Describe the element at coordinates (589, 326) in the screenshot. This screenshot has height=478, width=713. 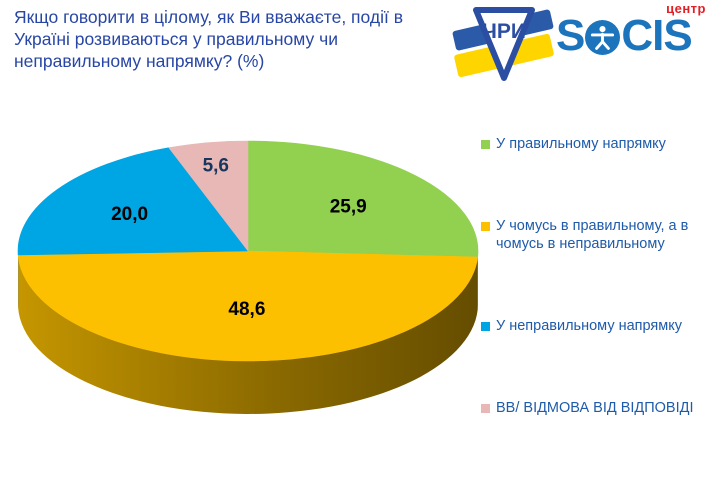
I see `legend-label: У неправильному напрямку` at that location.